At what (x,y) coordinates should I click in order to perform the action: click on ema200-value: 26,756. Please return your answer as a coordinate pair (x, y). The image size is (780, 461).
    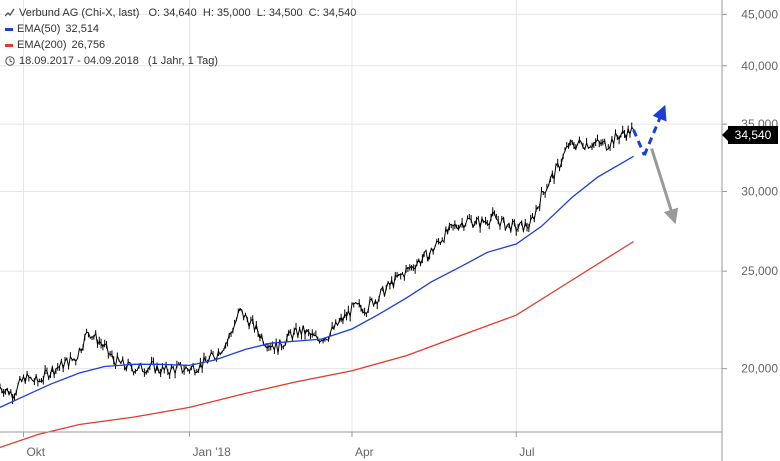
    Looking at the image, I should click on (88, 45).